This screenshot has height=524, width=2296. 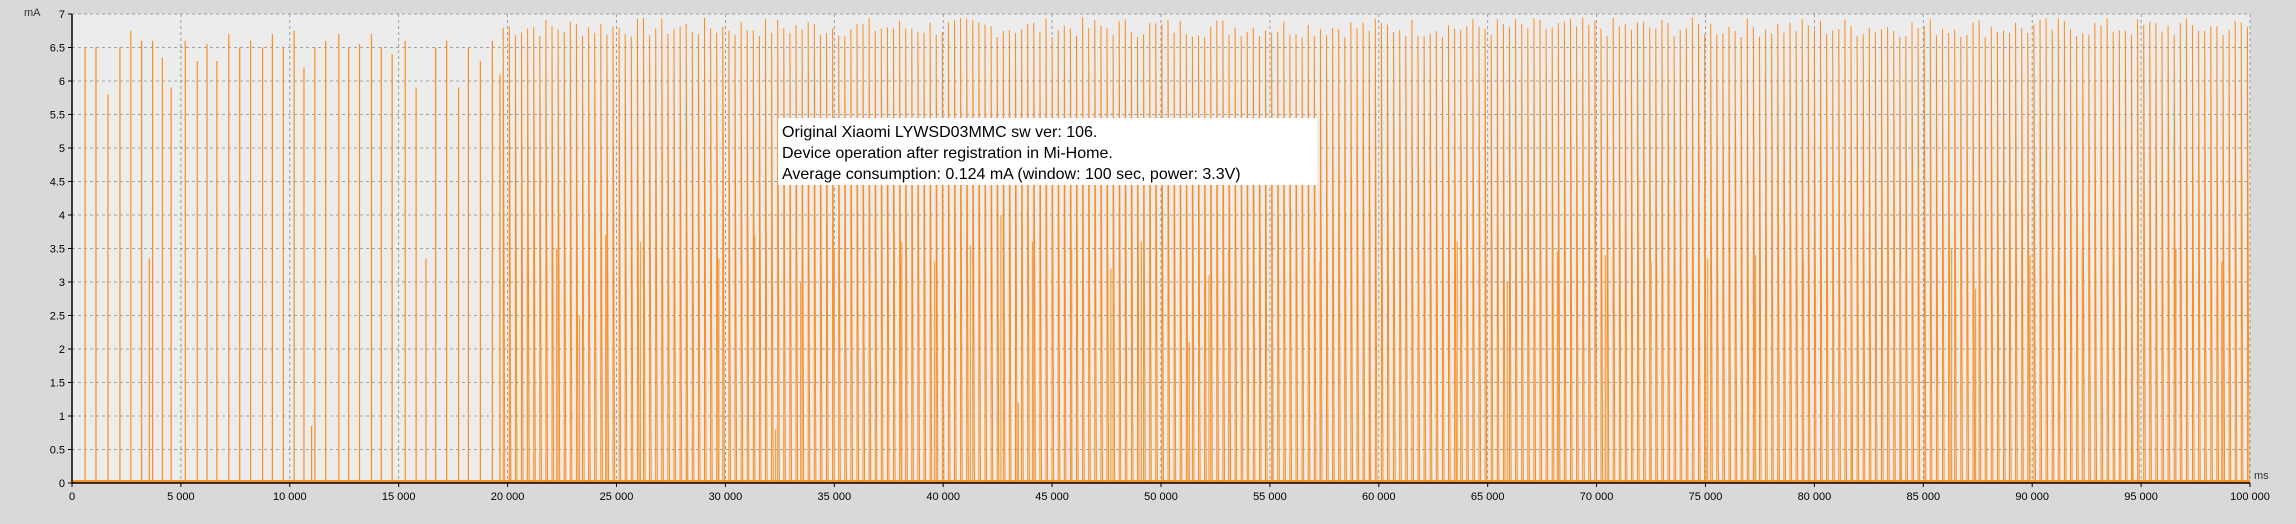 What do you see at coordinates (943, 497) in the screenshot?
I see `x-tick-label: 40 000` at bounding box center [943, 497].